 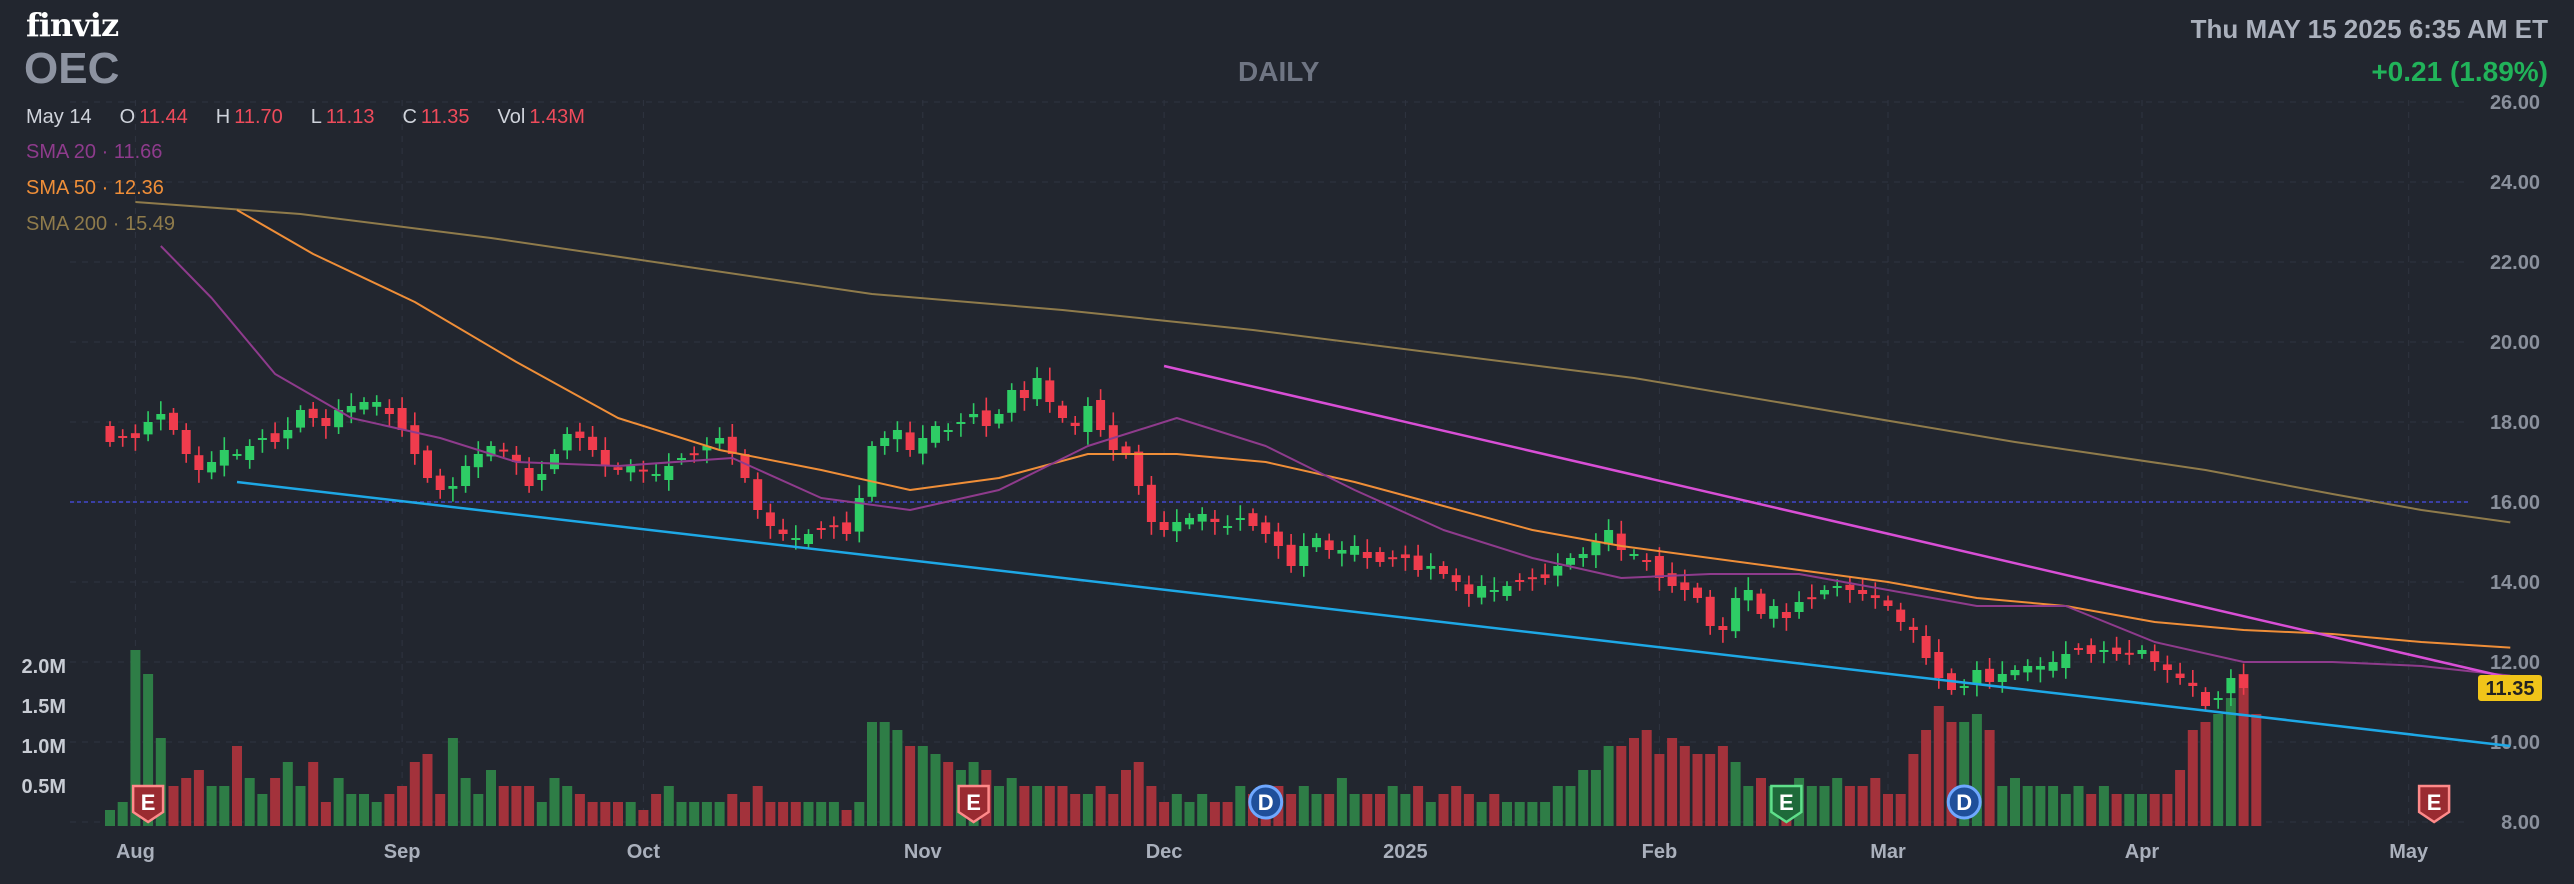 I want to click on timeframe-label: DAILY, so click(x=1279, y=71).